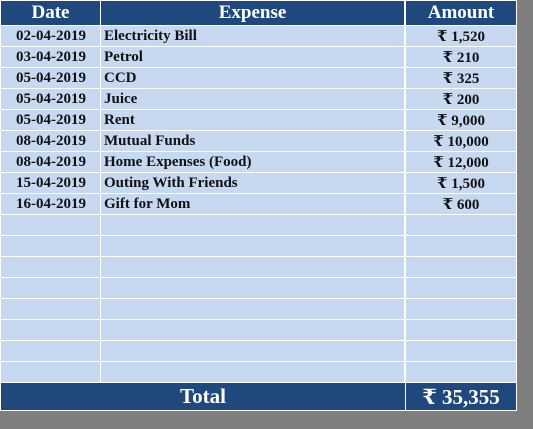 The width and height of the screenshot is (533, 429). Describe the element at coordinates (252, 120) in the screenshot. I see `table-cell: Rent` at that location.